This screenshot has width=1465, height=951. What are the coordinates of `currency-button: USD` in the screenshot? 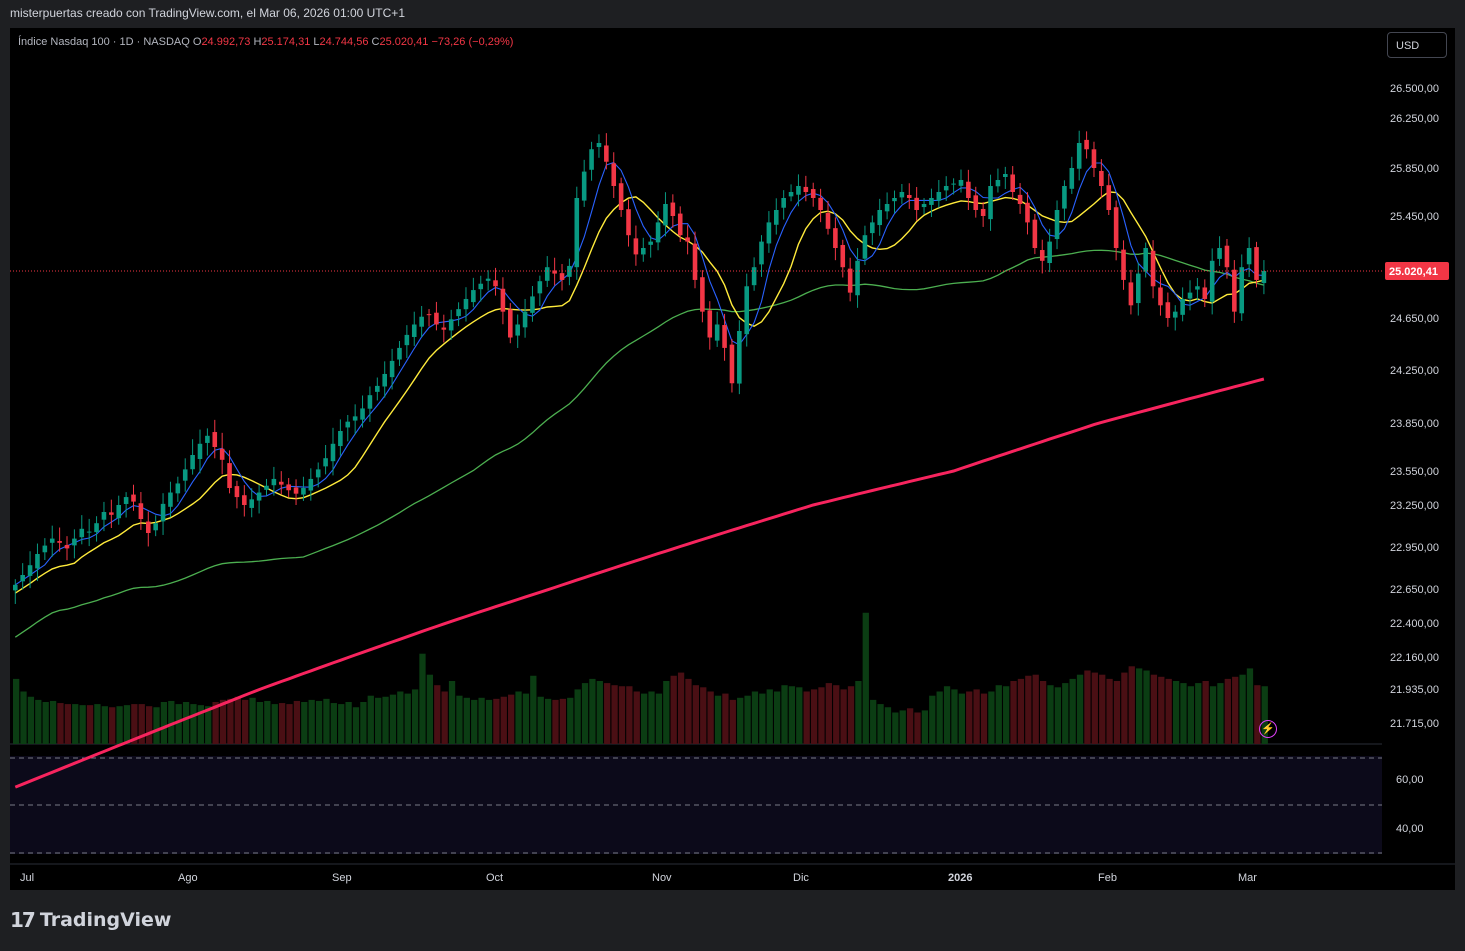 It's located at (1417, 45).